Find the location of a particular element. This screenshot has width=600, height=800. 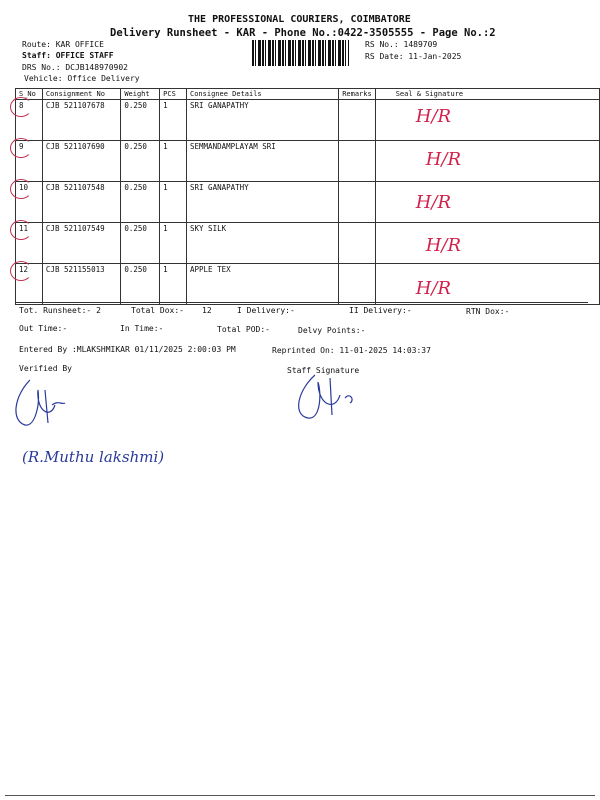

consignment-no: CJB 521107549 is located at coordinates (81, 243).